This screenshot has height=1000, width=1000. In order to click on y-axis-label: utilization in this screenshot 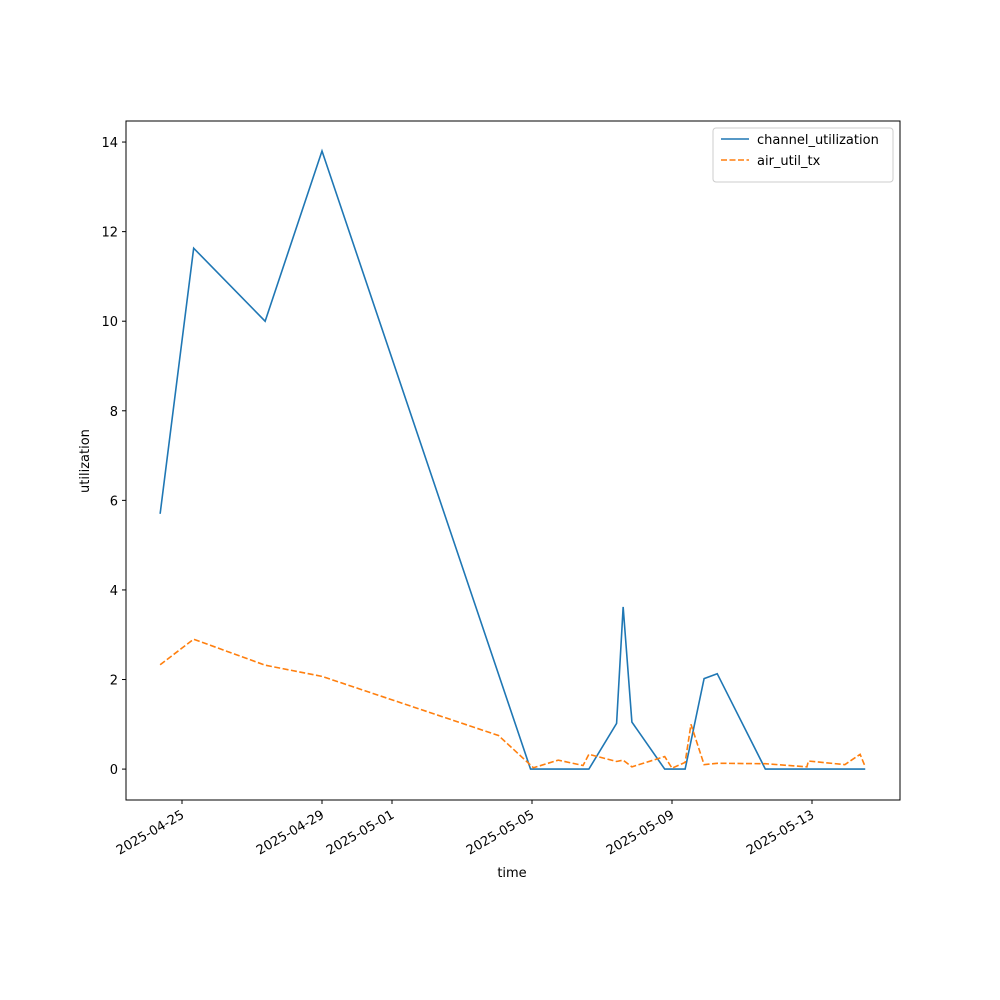, I will do `click(85, 461)`.